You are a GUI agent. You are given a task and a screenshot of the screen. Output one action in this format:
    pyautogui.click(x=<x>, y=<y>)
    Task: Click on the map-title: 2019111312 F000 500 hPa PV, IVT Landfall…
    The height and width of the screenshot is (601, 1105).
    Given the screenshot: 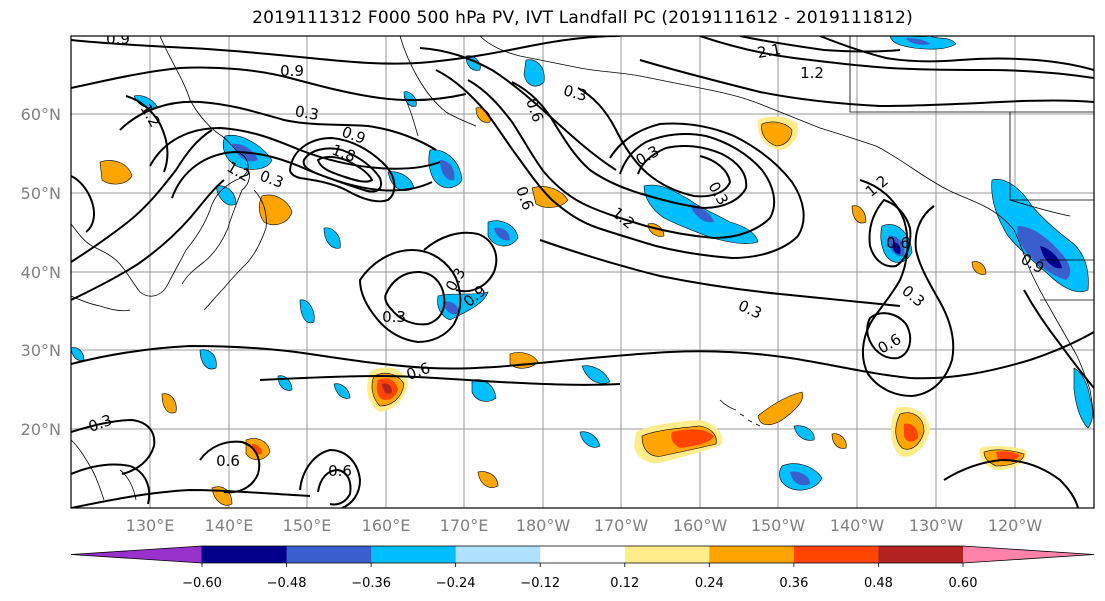 What is the action you would take?
    pyautogui.click(x=582, y=18)
    